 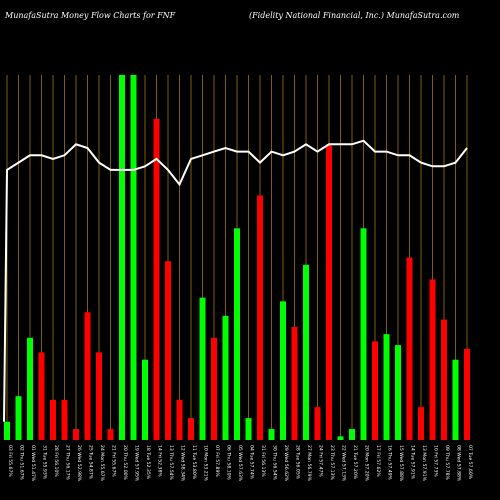 I want to click on x-tick-label: 28 Tue 56.05%, so click(x=298, y=462).